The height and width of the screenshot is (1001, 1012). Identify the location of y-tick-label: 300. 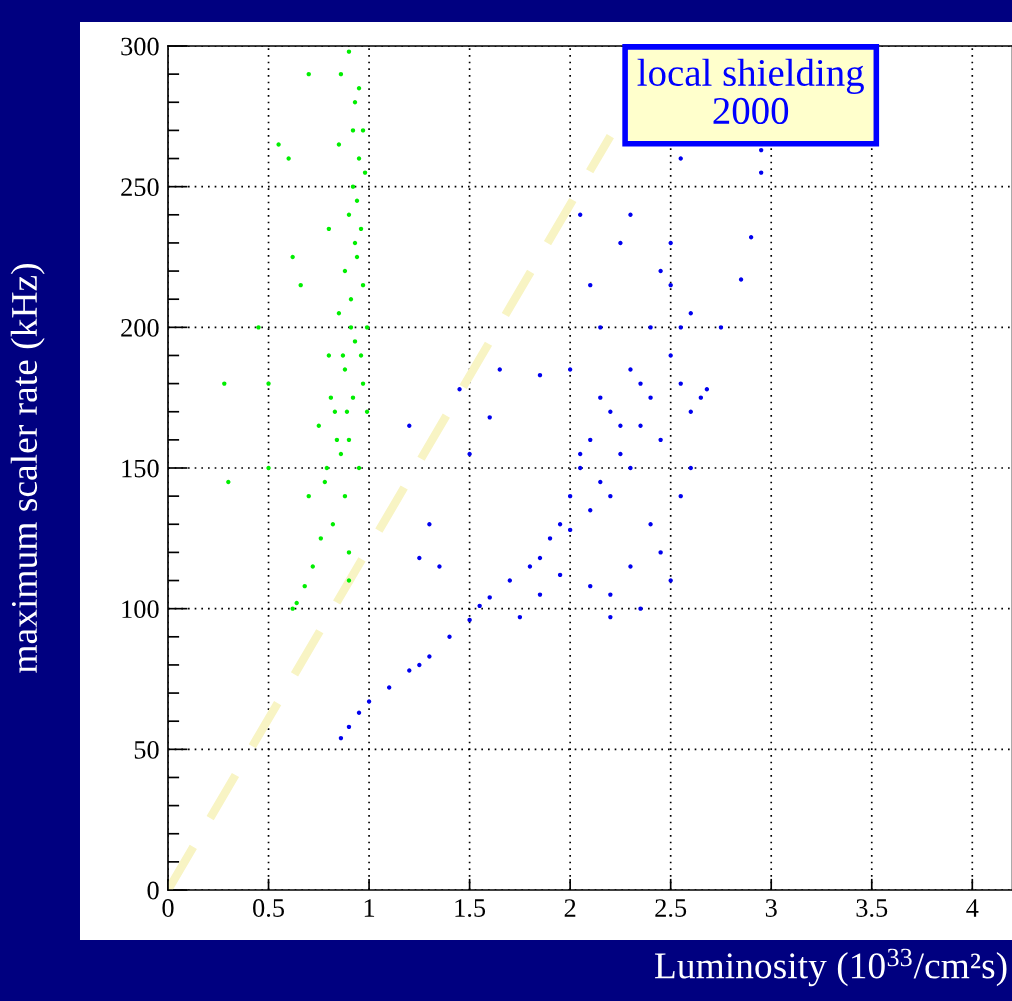
(140, 46).